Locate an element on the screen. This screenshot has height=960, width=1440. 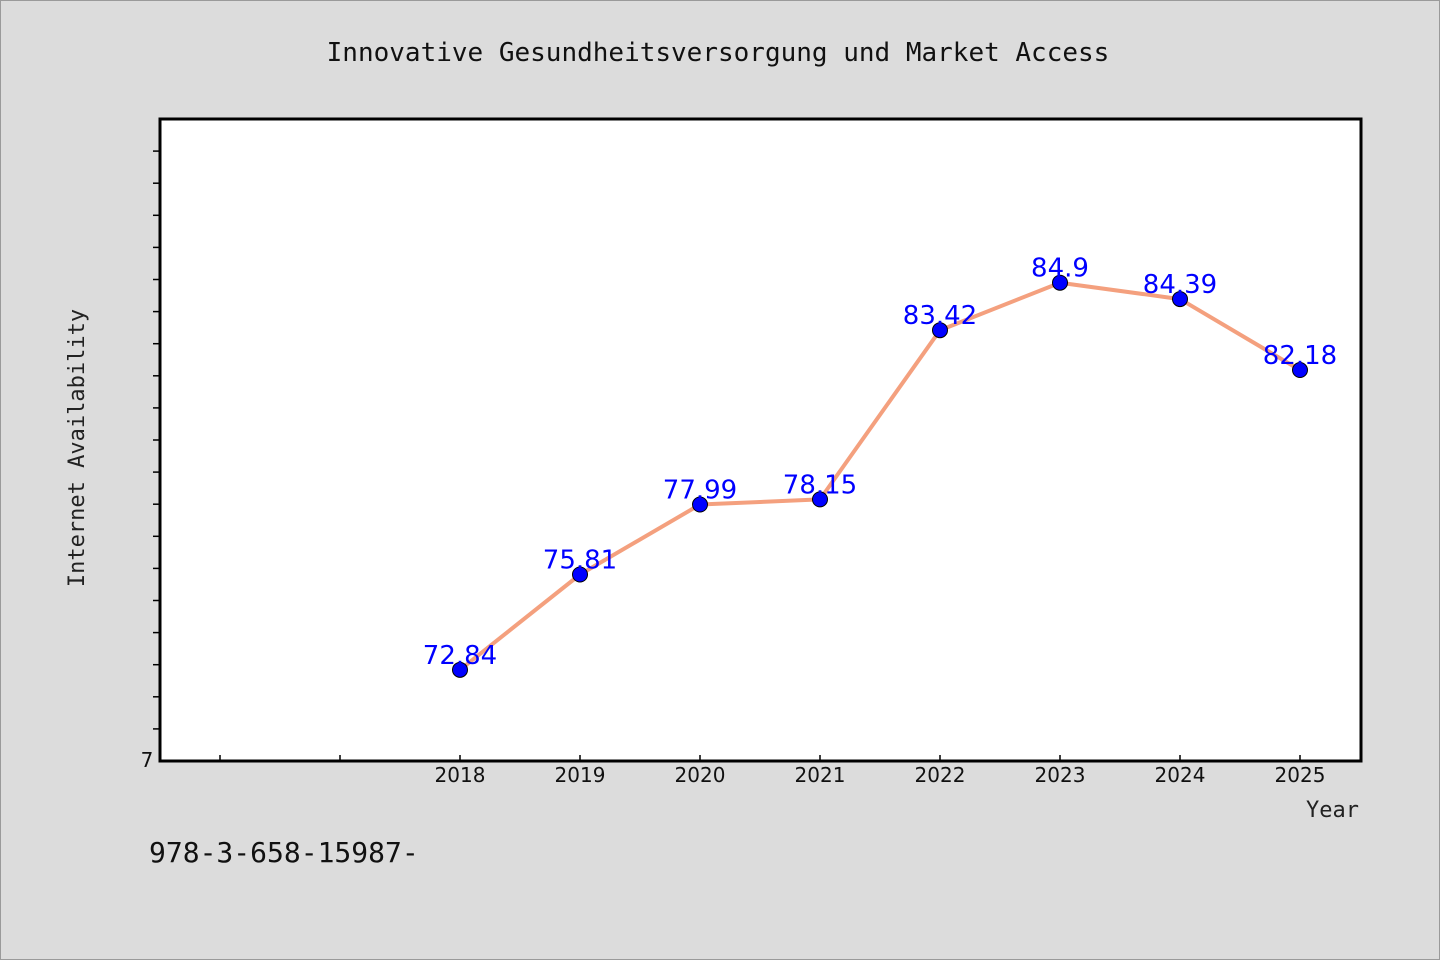
x-tick-label: 2018 is located at coordinates (460, 775).